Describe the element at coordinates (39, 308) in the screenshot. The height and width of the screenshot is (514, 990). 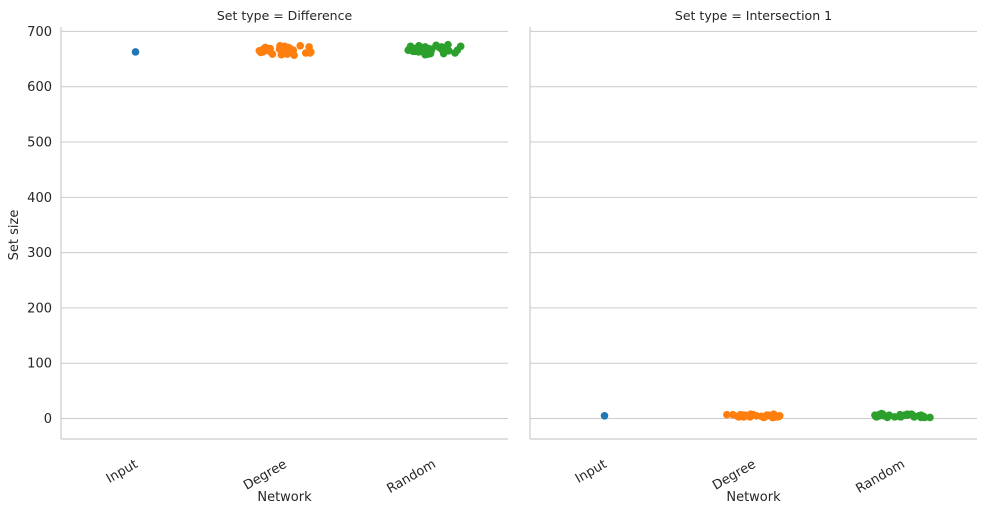
I see `y-tick-label: 200` at that location.